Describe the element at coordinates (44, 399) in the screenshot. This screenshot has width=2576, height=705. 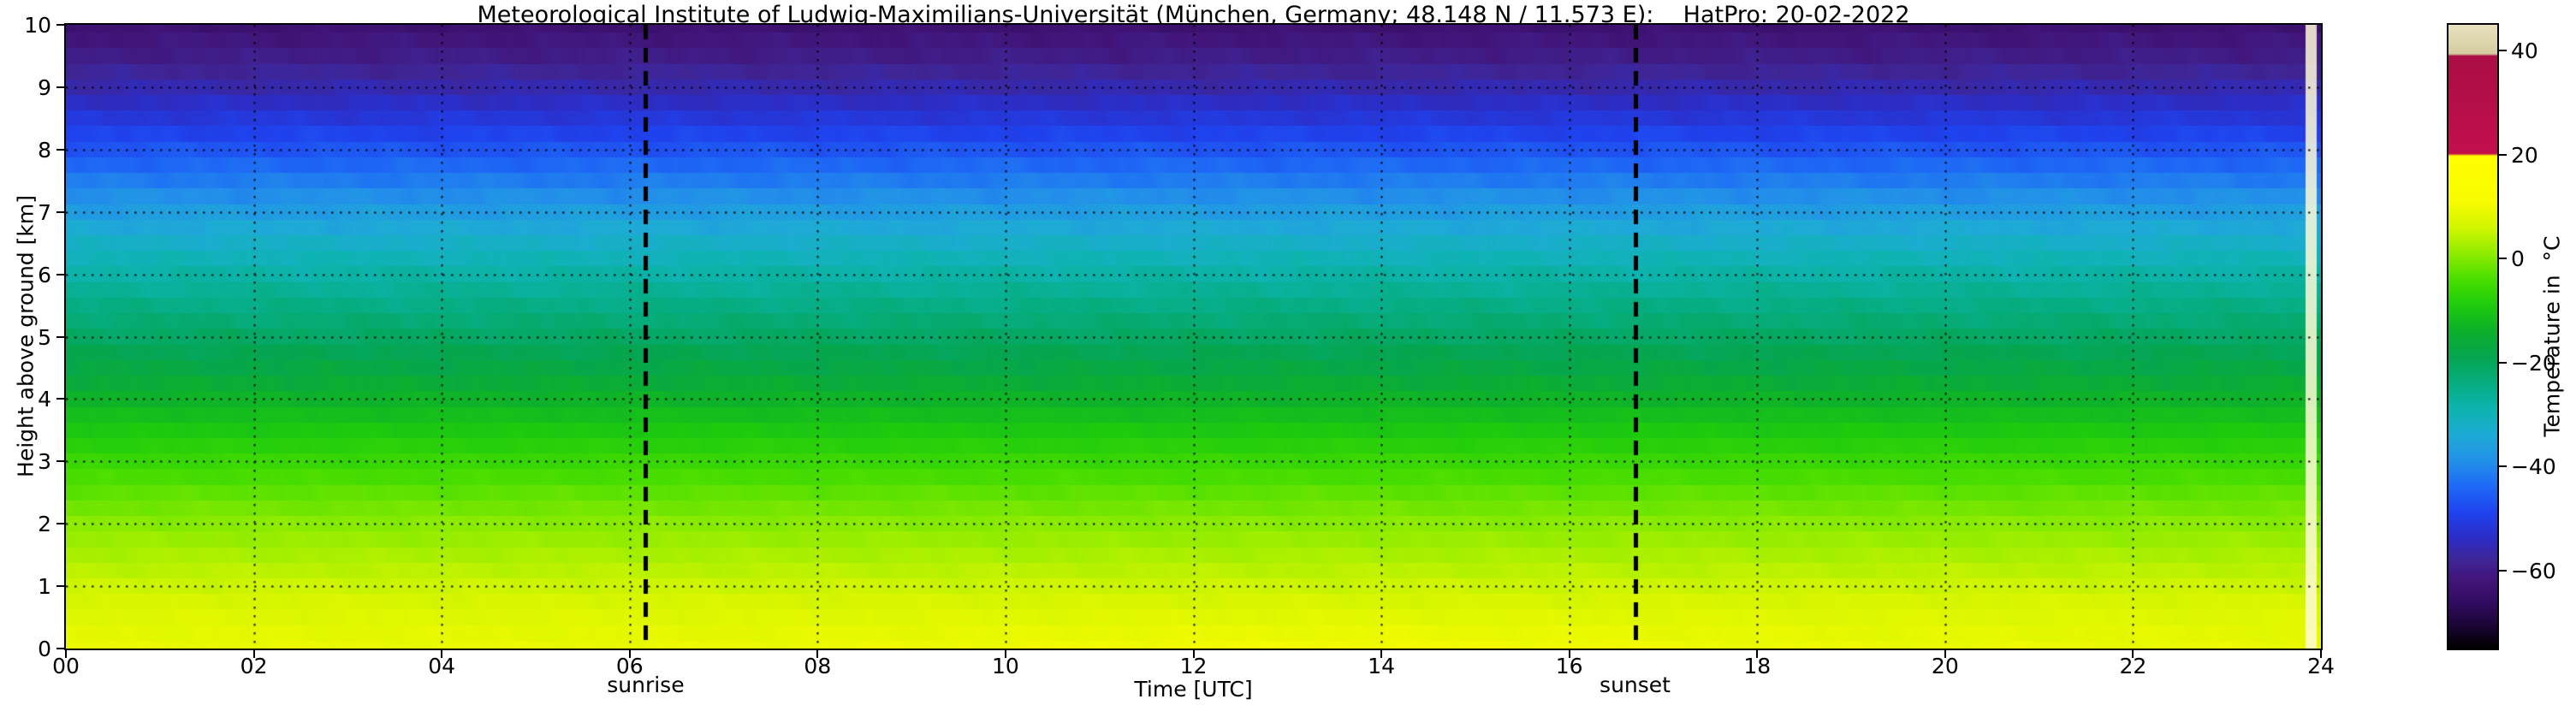
I see `y-tick-label: 4` at that location.